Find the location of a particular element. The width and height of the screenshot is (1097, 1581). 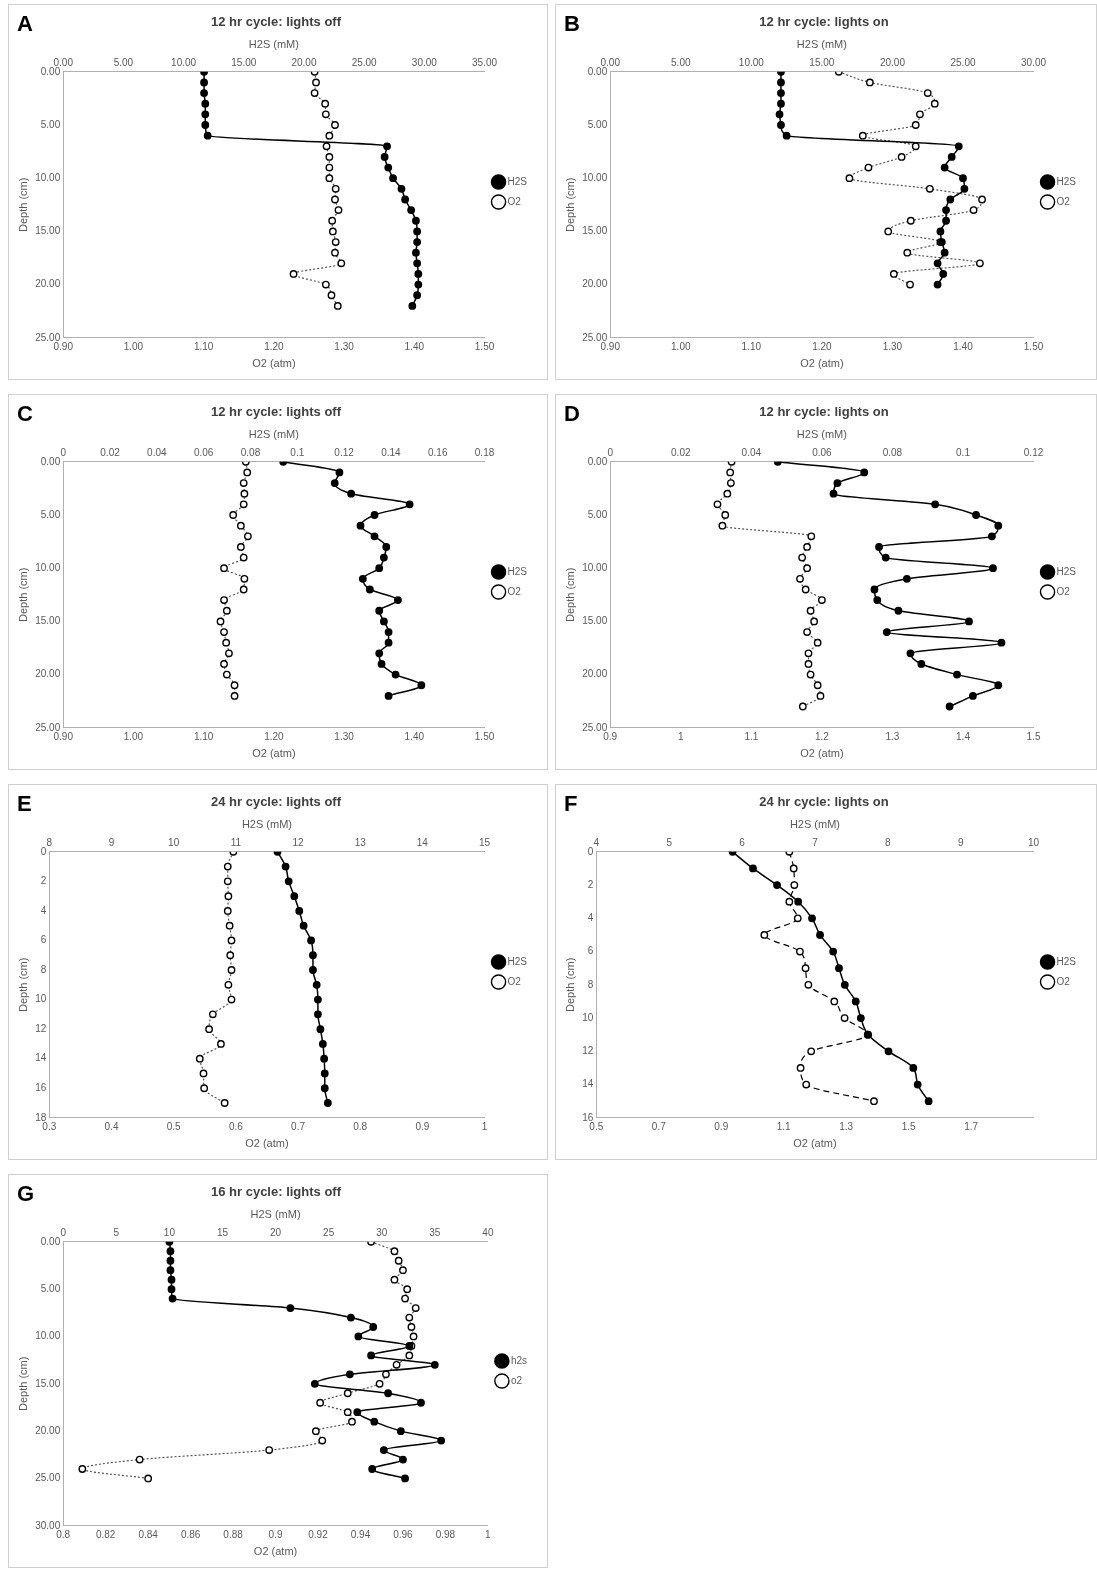

x2-tick-label: 35.00 is located at coordinates (485, 62).